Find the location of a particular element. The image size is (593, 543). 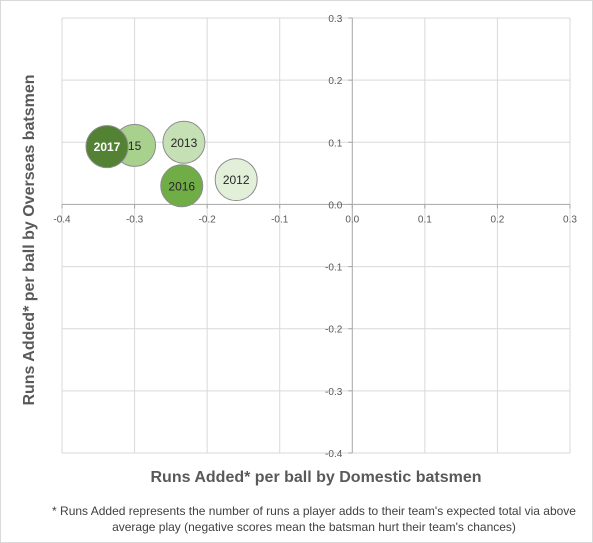

y-axis-title: Runs Added* per ball by Overseas batsmen is located at coordinates (29, 240).